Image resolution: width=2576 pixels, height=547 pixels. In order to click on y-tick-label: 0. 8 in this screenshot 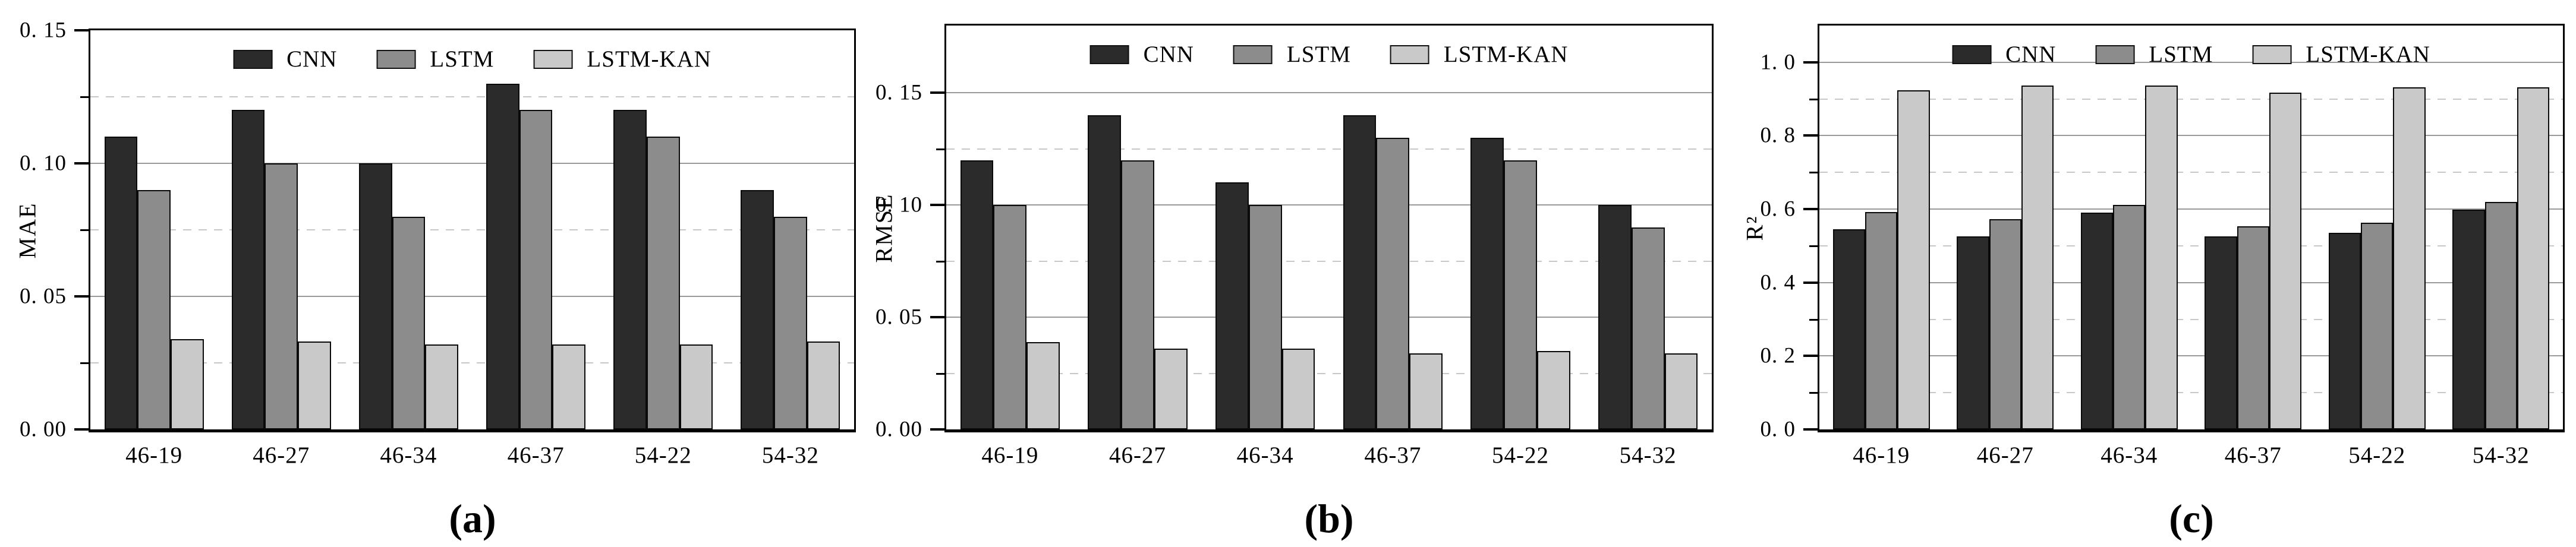, I will do `click(1778, 135)`.